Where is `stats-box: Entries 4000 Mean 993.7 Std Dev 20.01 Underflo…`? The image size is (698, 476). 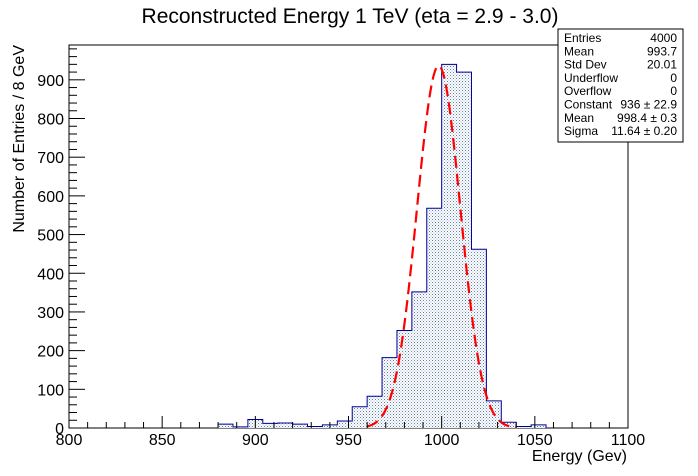 stats-box: Entries 4000 Mean 993.7 Std Dev 20.01 Underflo… is located at coordinates (620, 85).